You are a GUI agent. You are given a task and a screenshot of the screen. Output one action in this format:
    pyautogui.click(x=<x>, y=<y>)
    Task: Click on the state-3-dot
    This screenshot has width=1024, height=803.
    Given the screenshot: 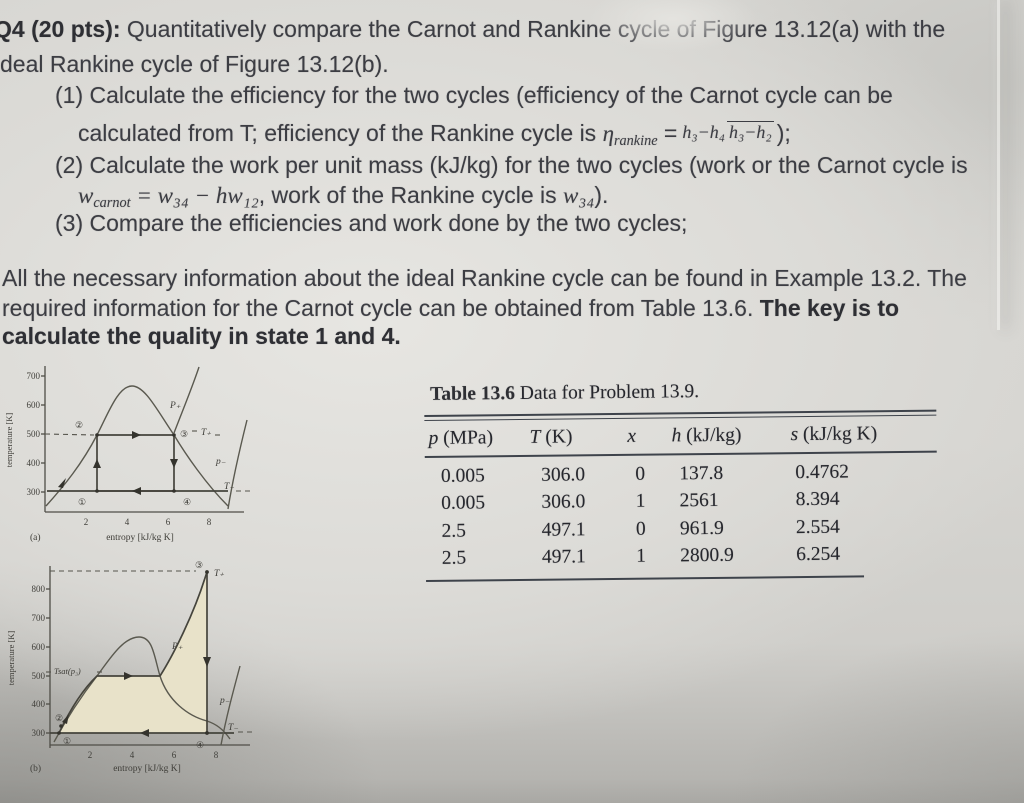 What is the action you would take?
    pyautogui.click(x=207, y=572)
    